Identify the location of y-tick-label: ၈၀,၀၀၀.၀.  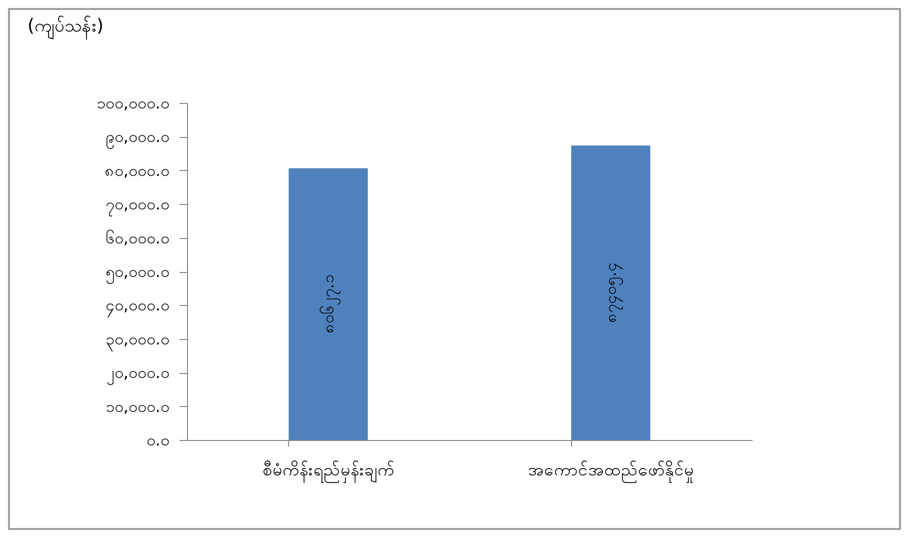
(137, 170).